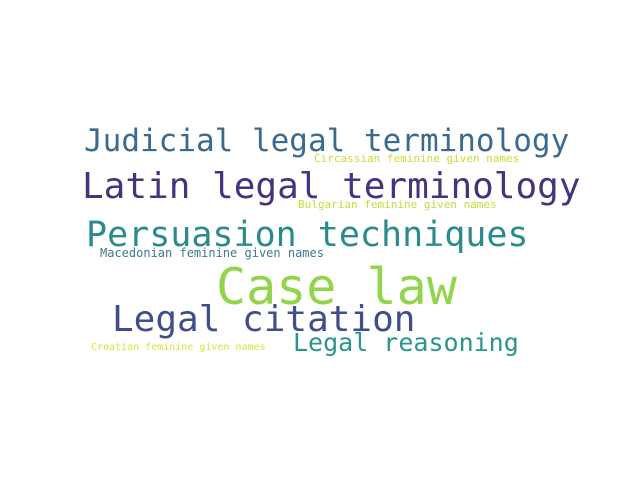 The width and height of the screenshot is (640, 480). What do you see at coordinates (417, 158) in the screenshot?
I see `word-circassian-feminine-given-names: Circassian feminine given names` at bounding box center [417, 158].